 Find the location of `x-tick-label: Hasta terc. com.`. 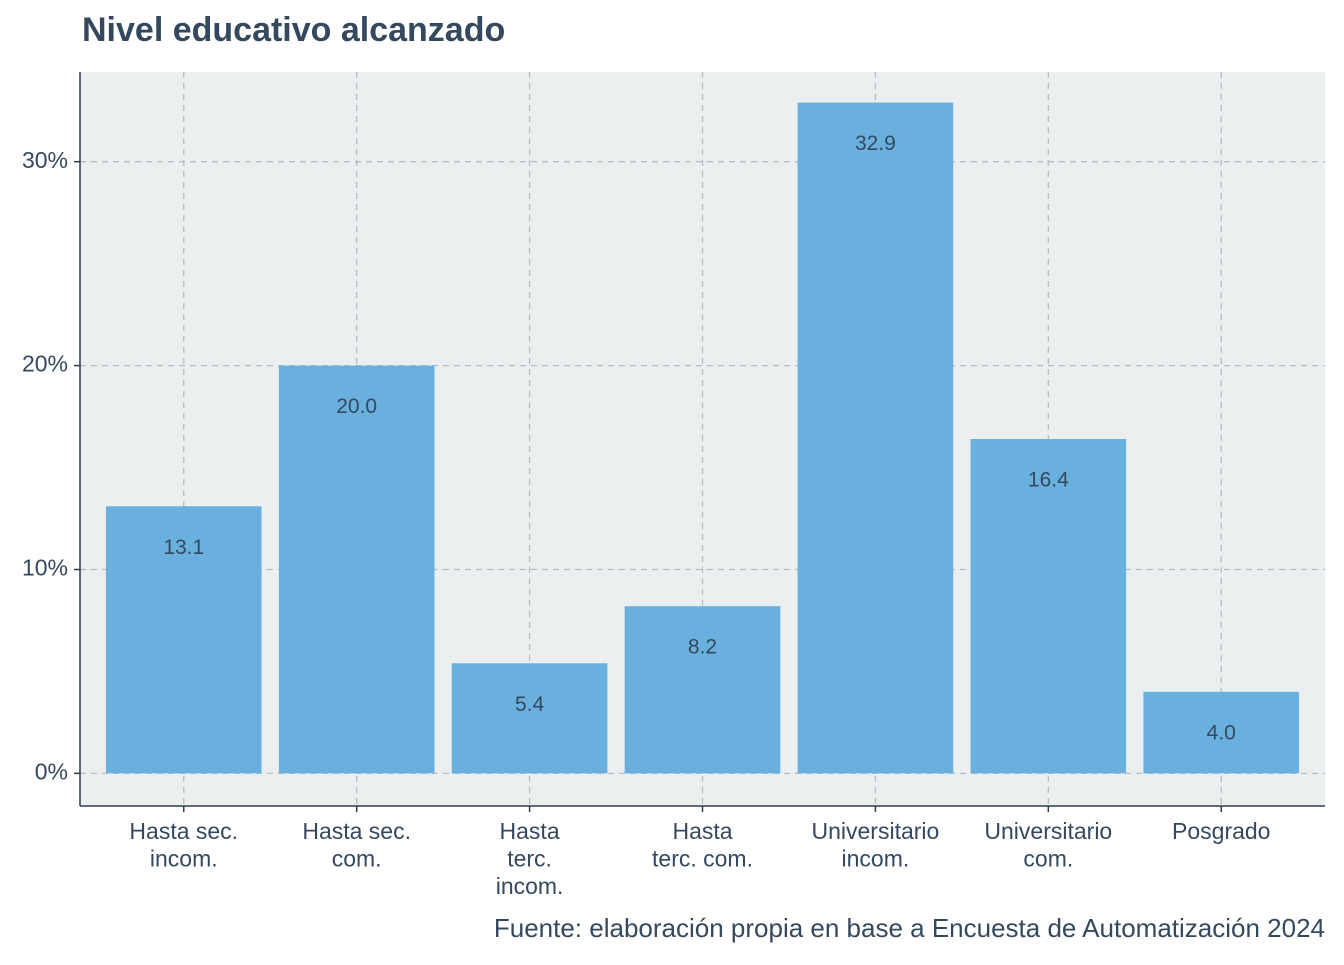

x-tick-label: Hasta terc. com. is located at coordinates (702, 845).